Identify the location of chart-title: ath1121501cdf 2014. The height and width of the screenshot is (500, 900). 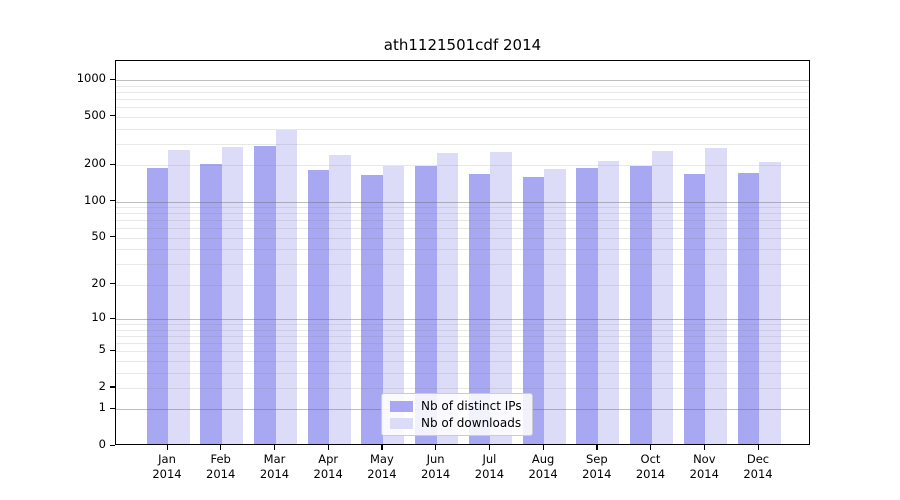
(462, 45).